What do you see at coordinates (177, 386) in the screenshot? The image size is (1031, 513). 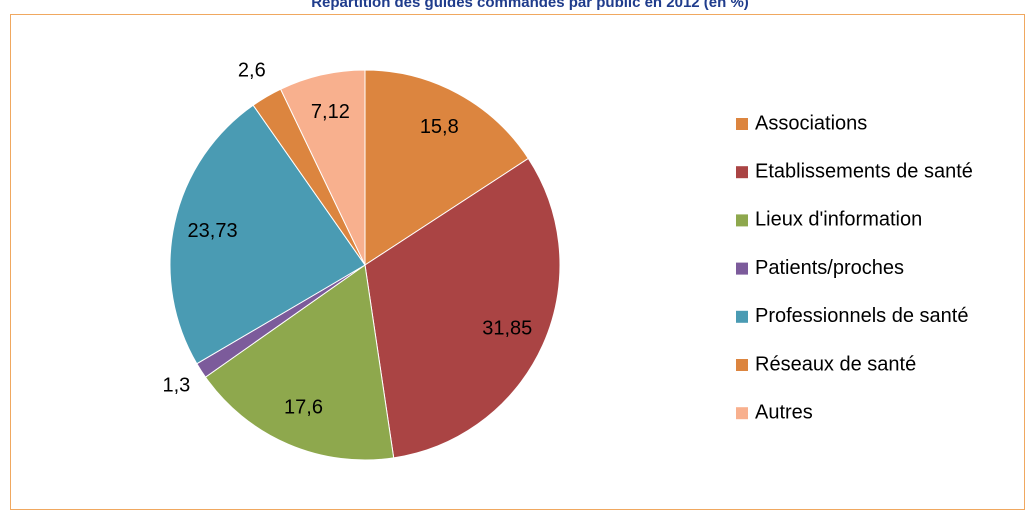 I see `data-label: 1,3` at bounding box center [177, 386].